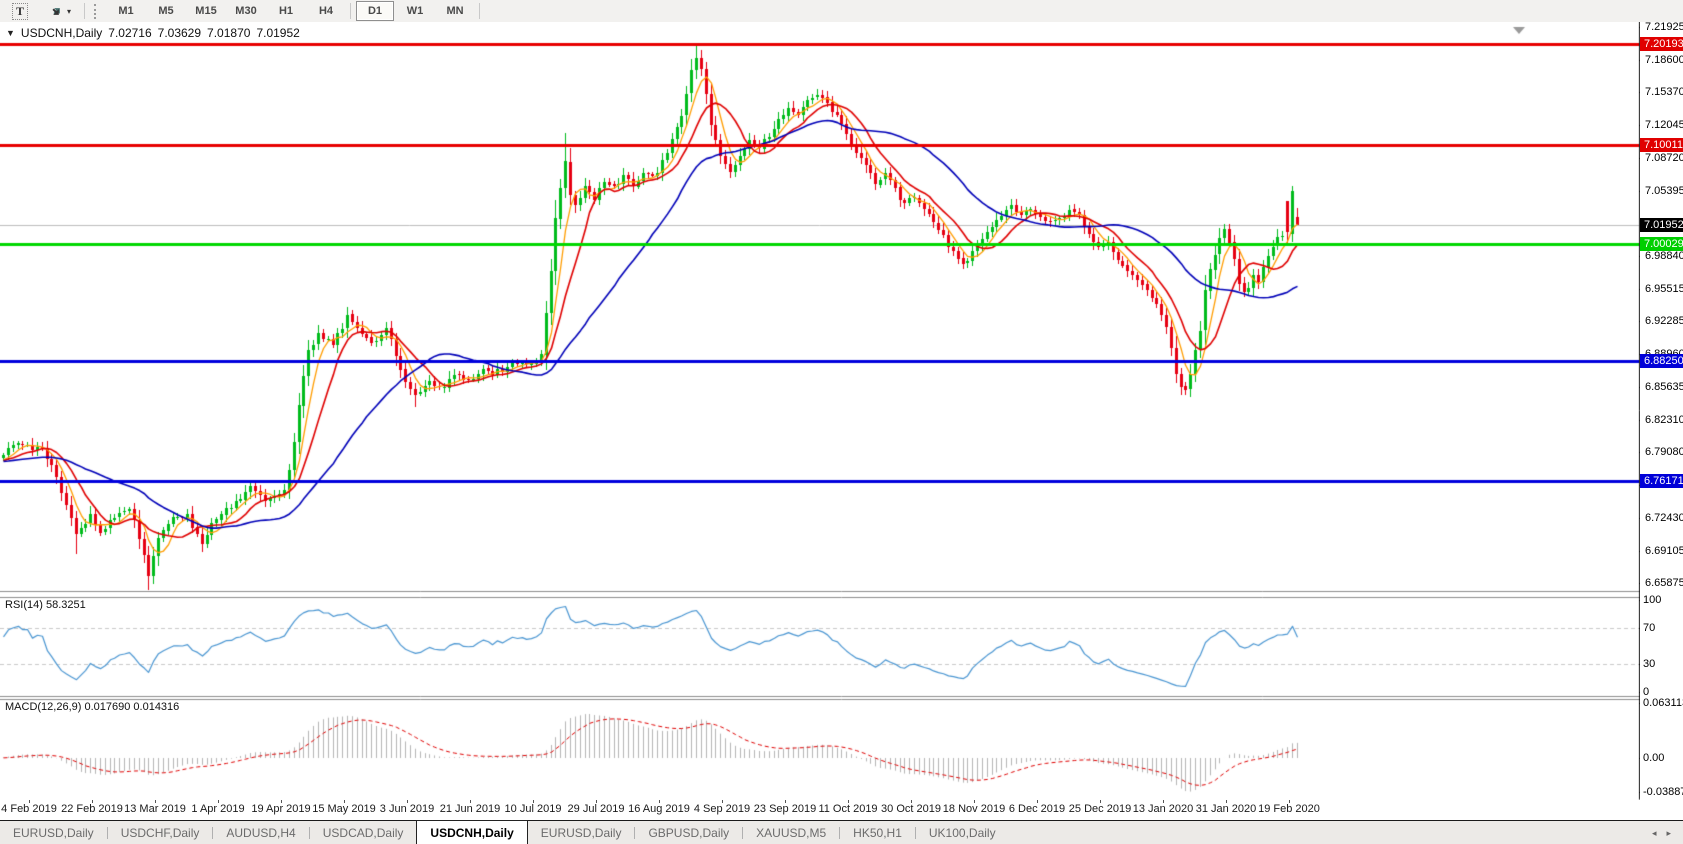 The height and width of the screenshot is (844, 1683). I want to click on symbol-dropdown-icon: ▼, so click(10, 33).